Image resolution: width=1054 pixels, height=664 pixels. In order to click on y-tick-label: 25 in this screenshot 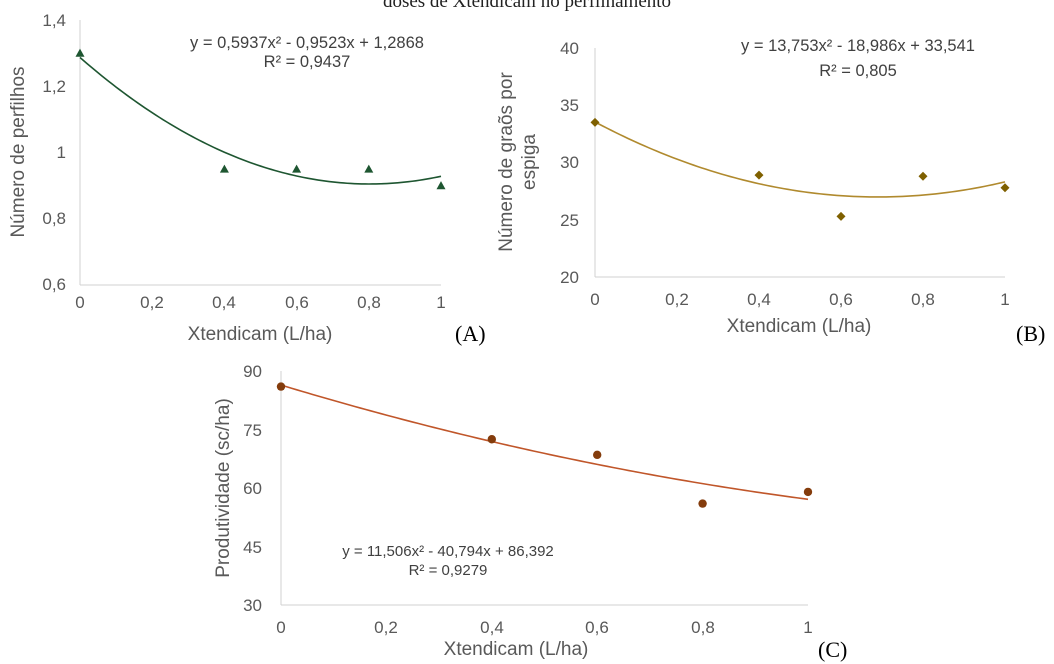, I will do `click(569, 220)`.